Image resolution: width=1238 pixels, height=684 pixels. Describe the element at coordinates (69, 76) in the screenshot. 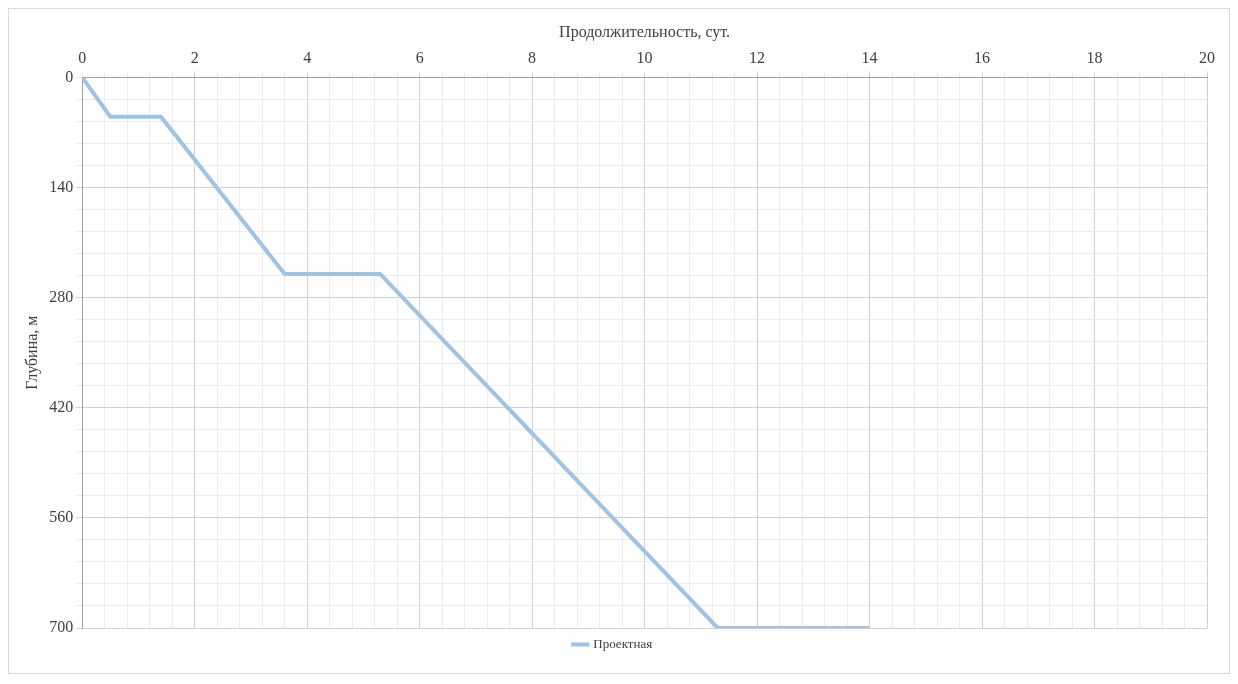

I see `y-tick-label: 0` at that location.